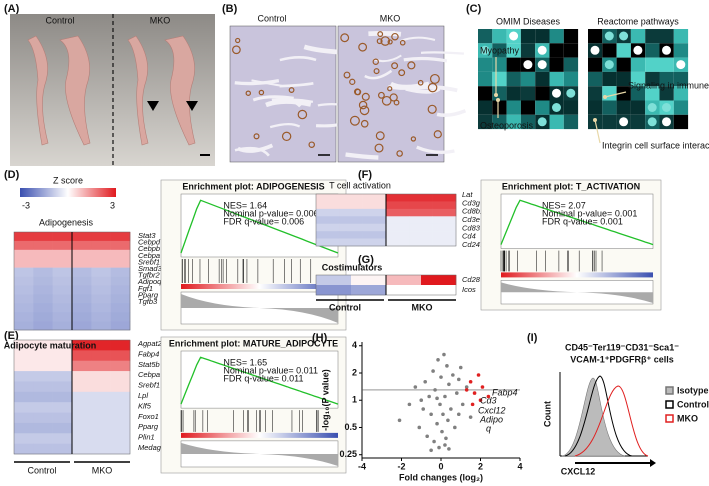  Describe the element at coordinates (148, 353) in the screenshot. I see `gene-label: Fabp4` at that location.